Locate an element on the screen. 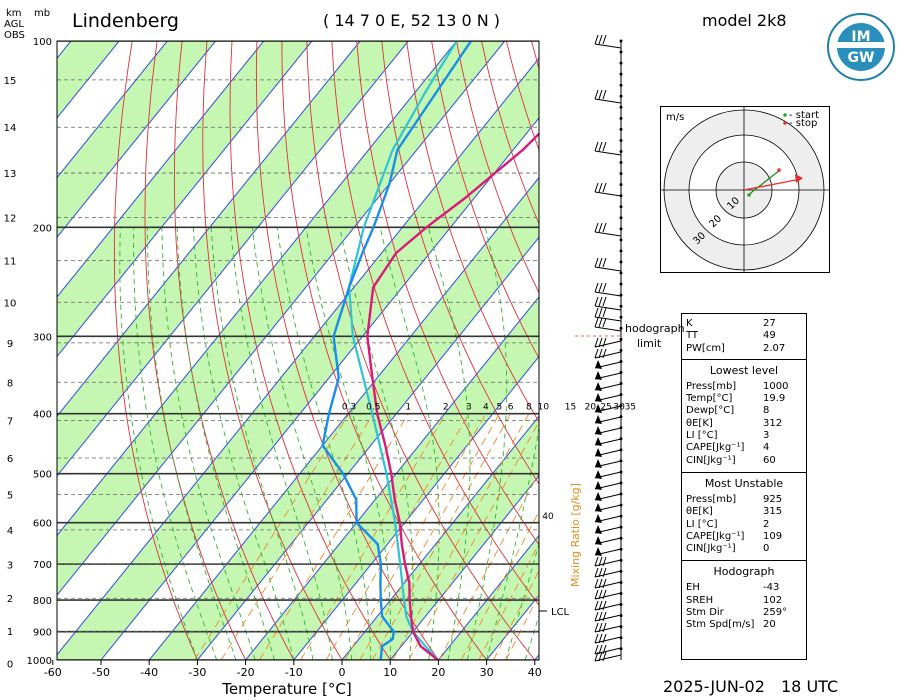 This screenshot has height=700, width=910. pressure-tick-label: 800 is located at coordinates (42, 601).